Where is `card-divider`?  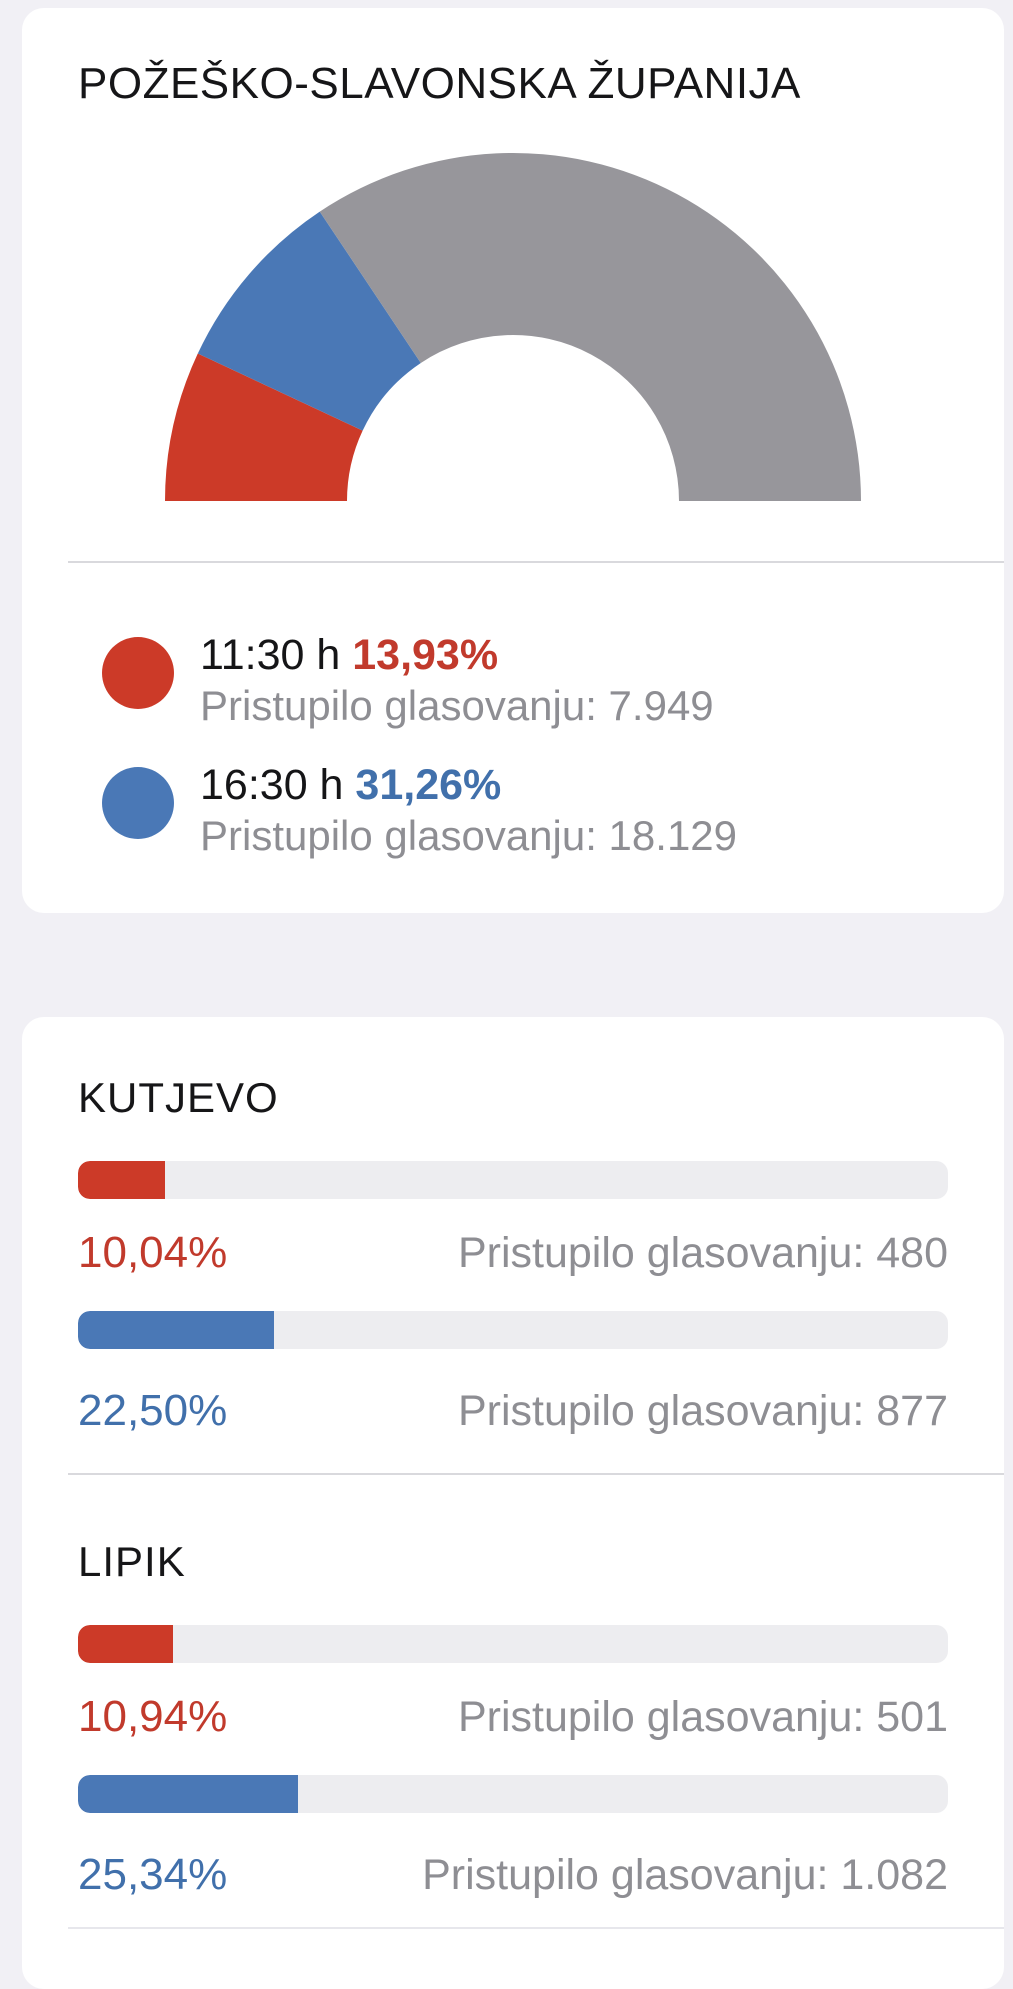 card-divider is located at coordinates (536, 562).